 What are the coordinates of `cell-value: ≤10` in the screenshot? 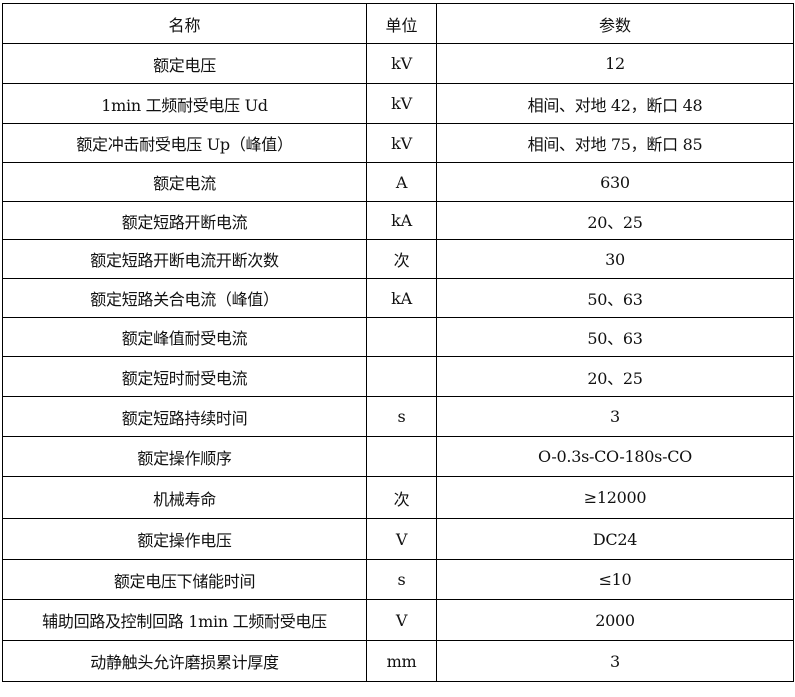 It's located at (615, 579).